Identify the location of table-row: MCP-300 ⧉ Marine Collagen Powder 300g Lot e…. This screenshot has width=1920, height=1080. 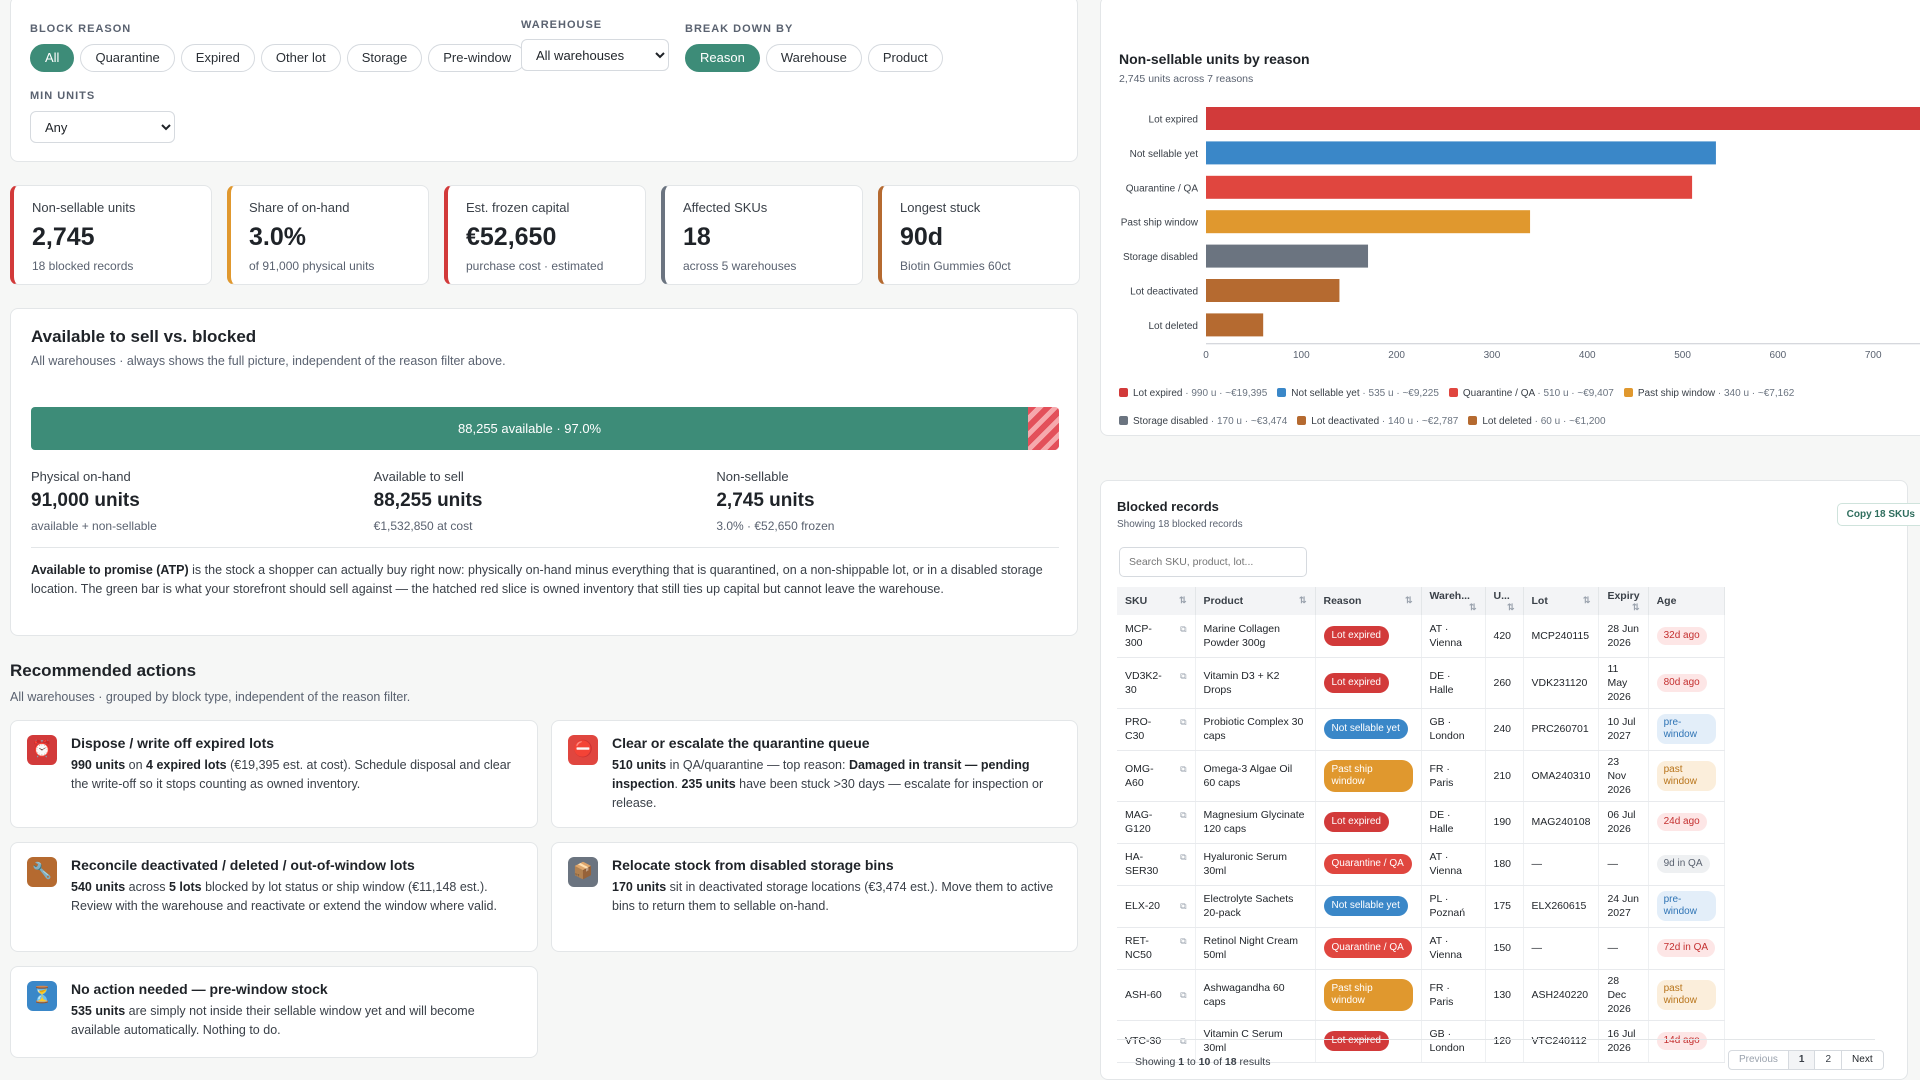
(1421, 636).